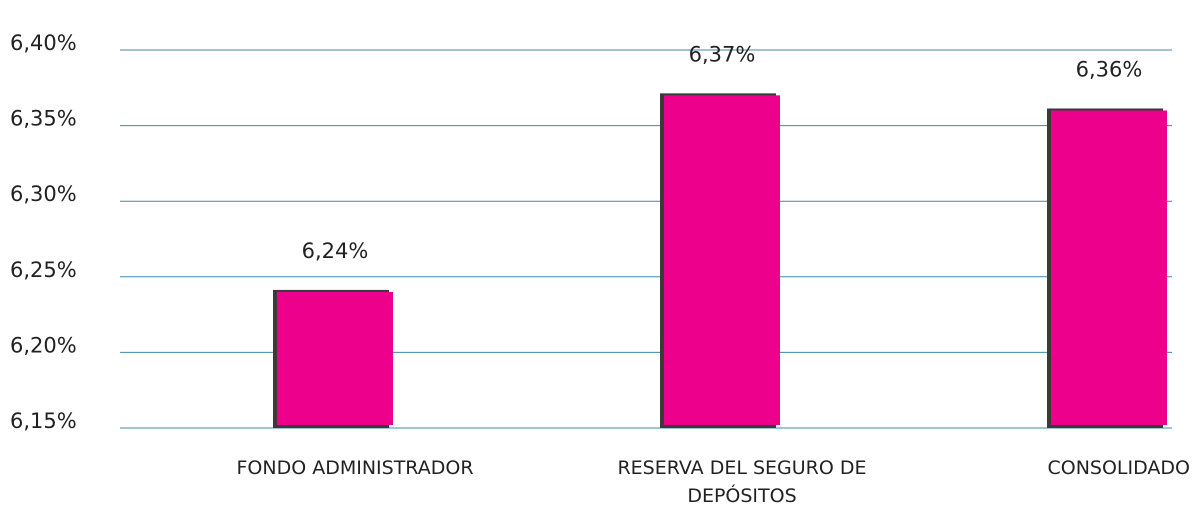 The width and height of the screenshot is (1194, 512). I want to click on value-label: 6,37%, so click(722, 54).